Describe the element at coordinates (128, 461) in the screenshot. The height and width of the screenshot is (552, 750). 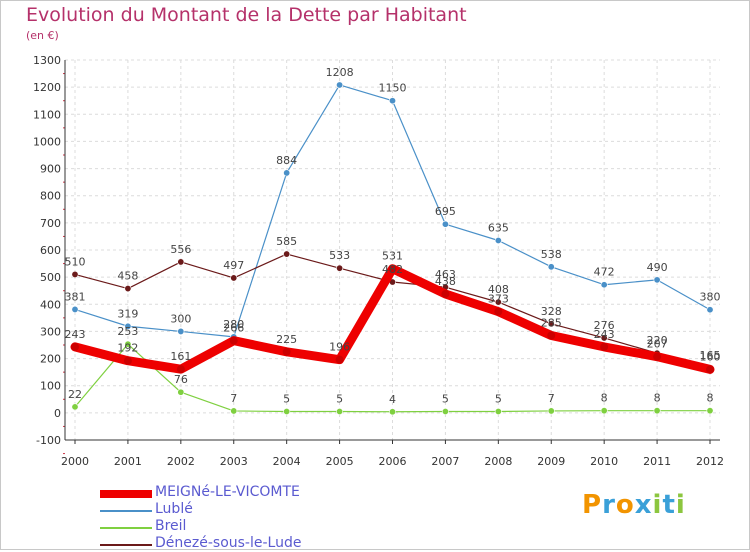
I see `x-tick-label: 2001` at that location.